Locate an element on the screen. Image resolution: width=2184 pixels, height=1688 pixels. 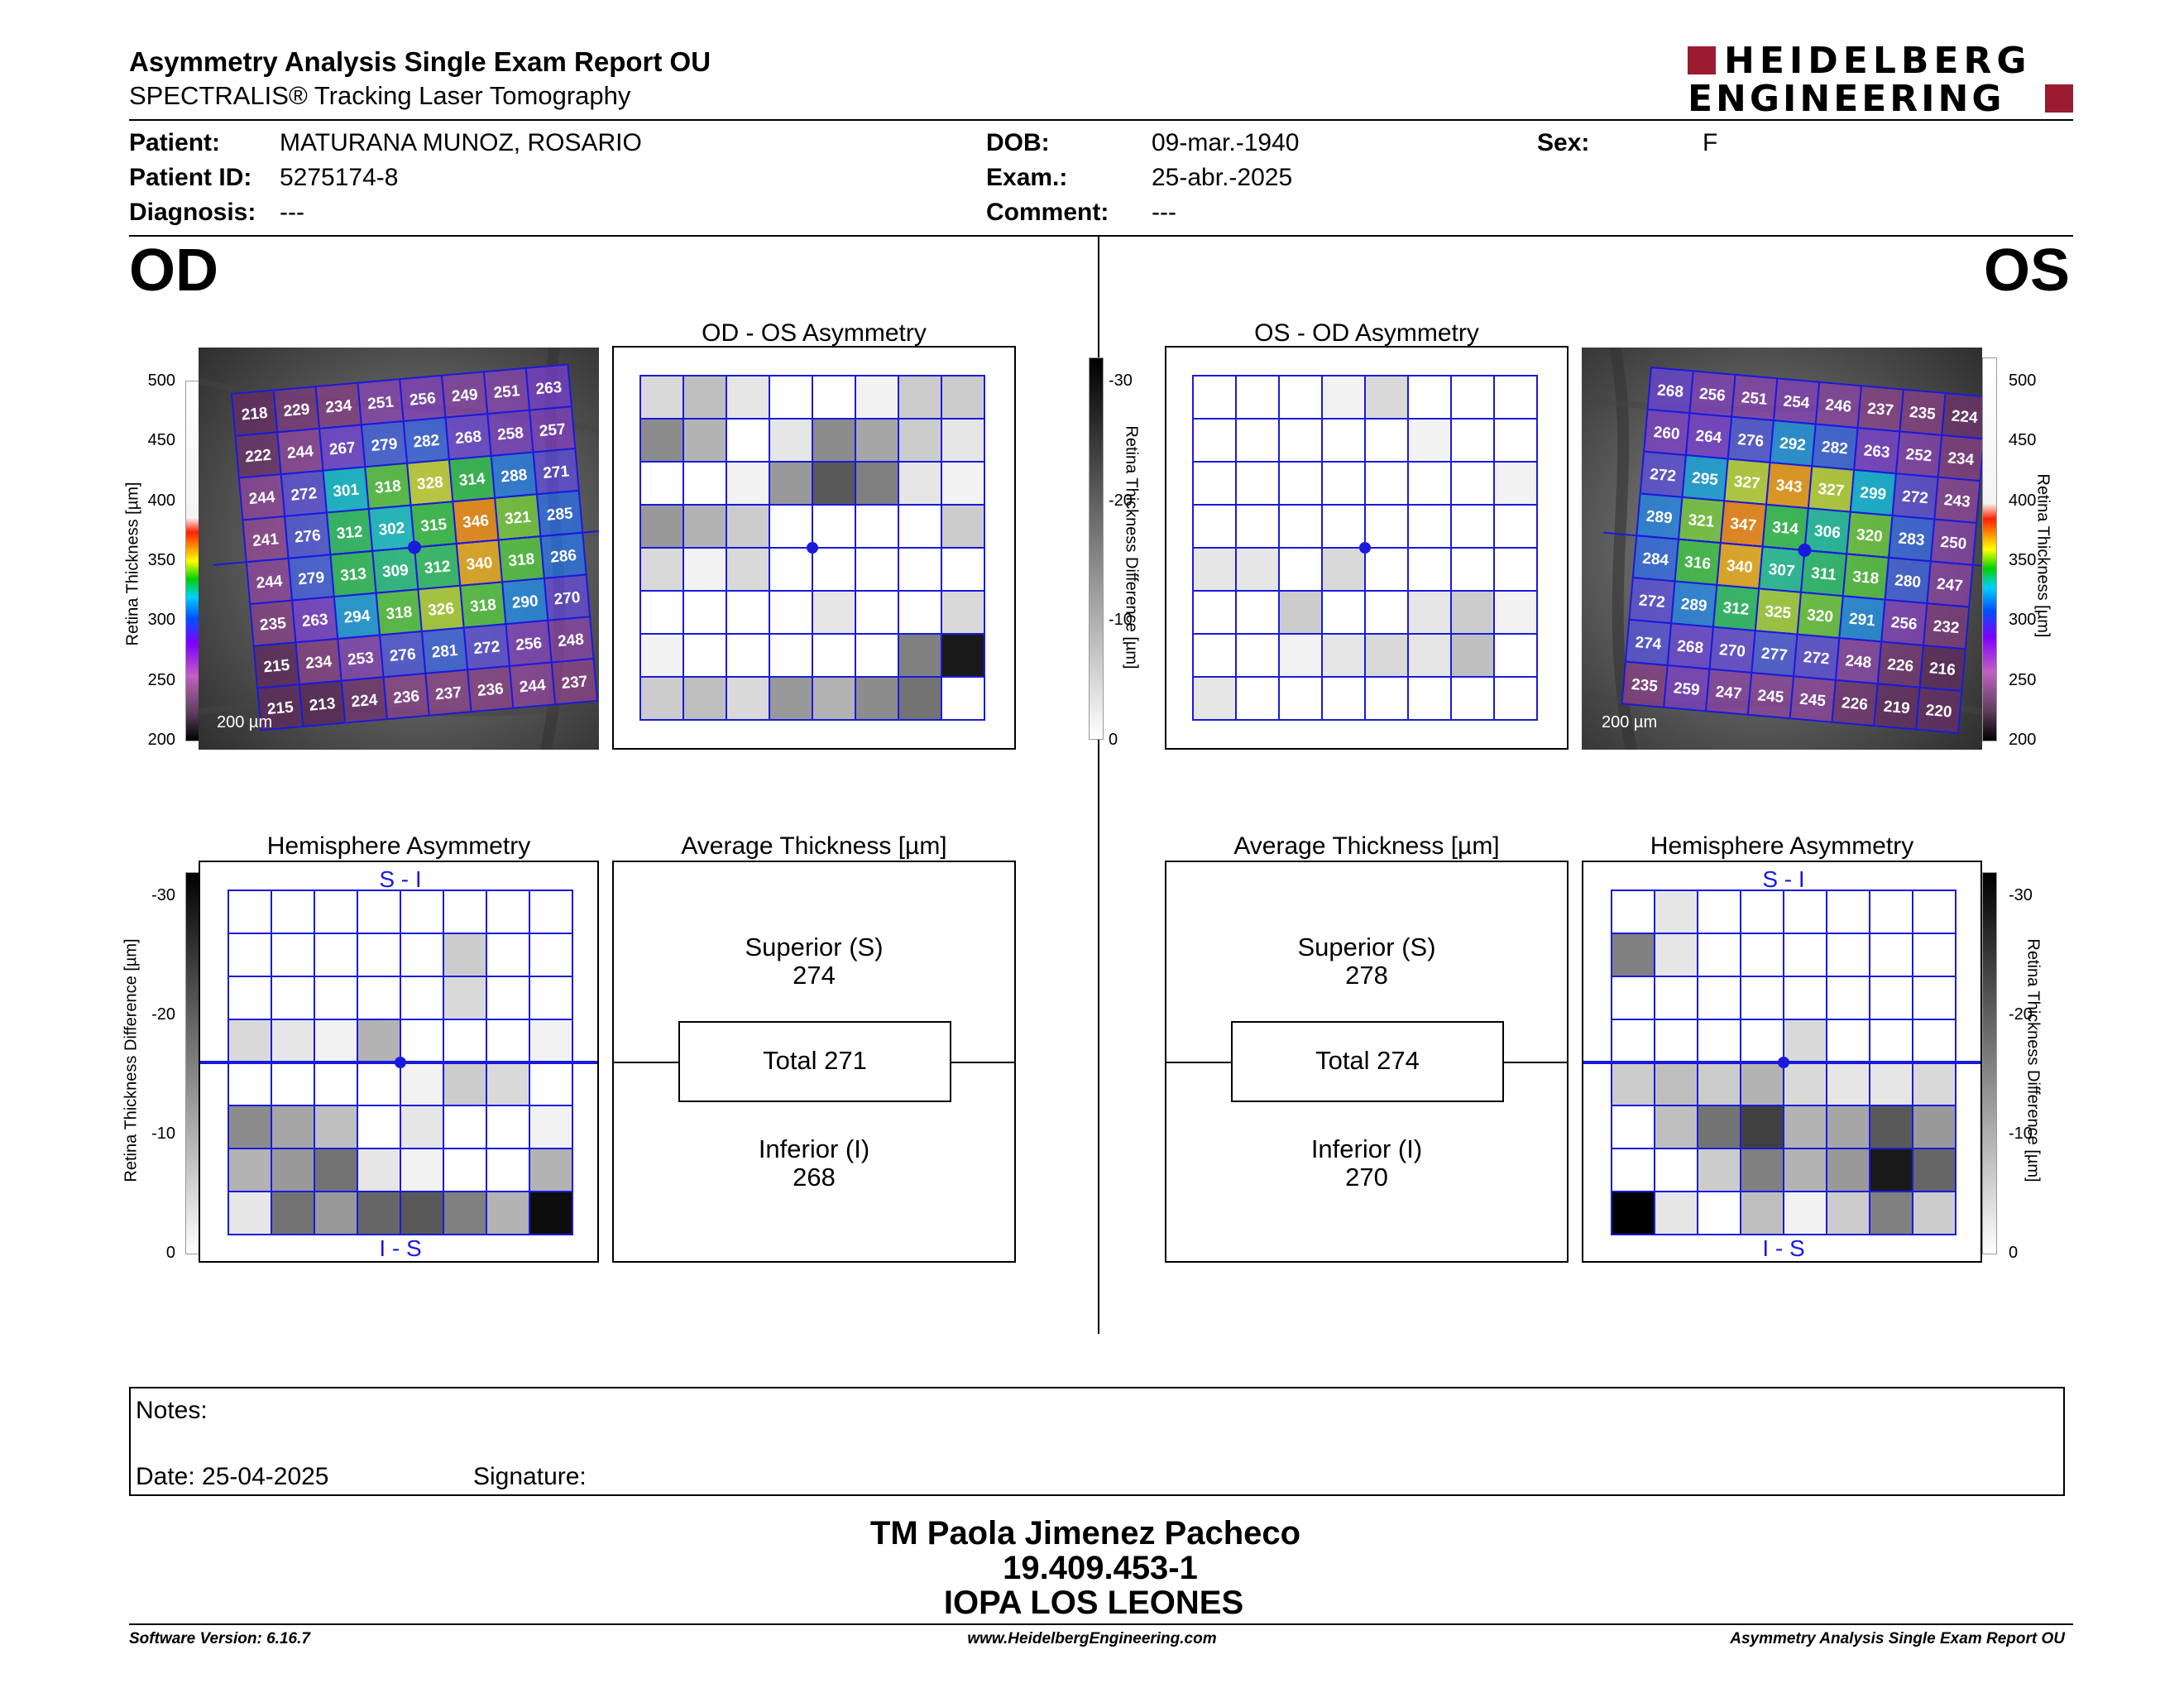
os-thickness-value: 316 is located at coordinates (1697, 563).